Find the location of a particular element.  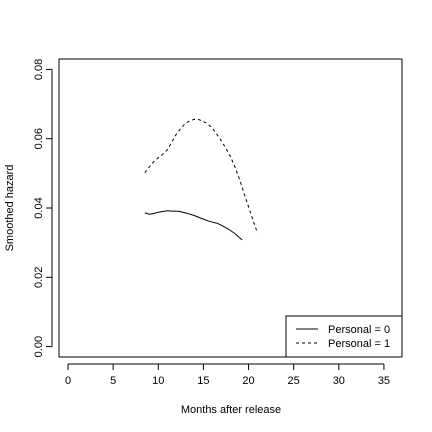

y-axis: 0.00 0.02 0.04 0.06 0.08 is located at coordinates (43, 208).